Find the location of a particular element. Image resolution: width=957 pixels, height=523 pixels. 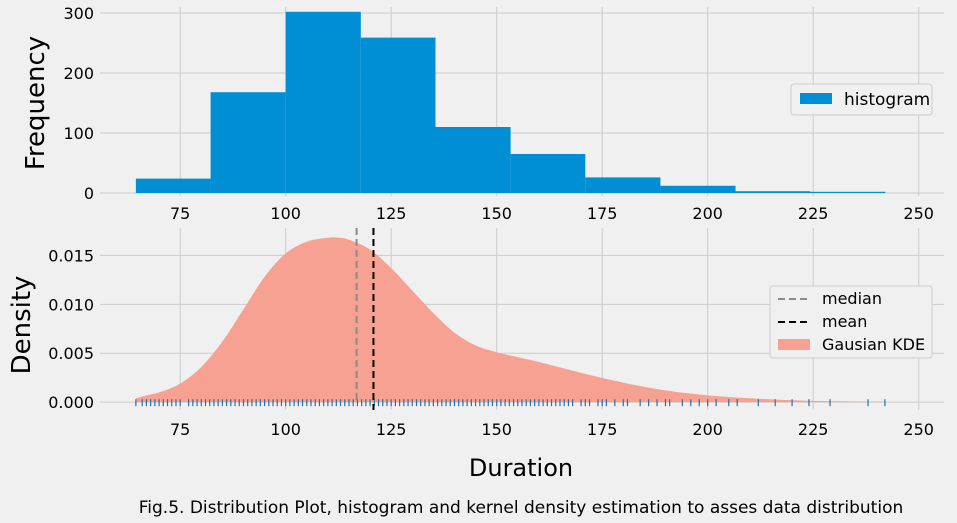

kde-x-tick-label: 150 is located at coordinates (496, 429).